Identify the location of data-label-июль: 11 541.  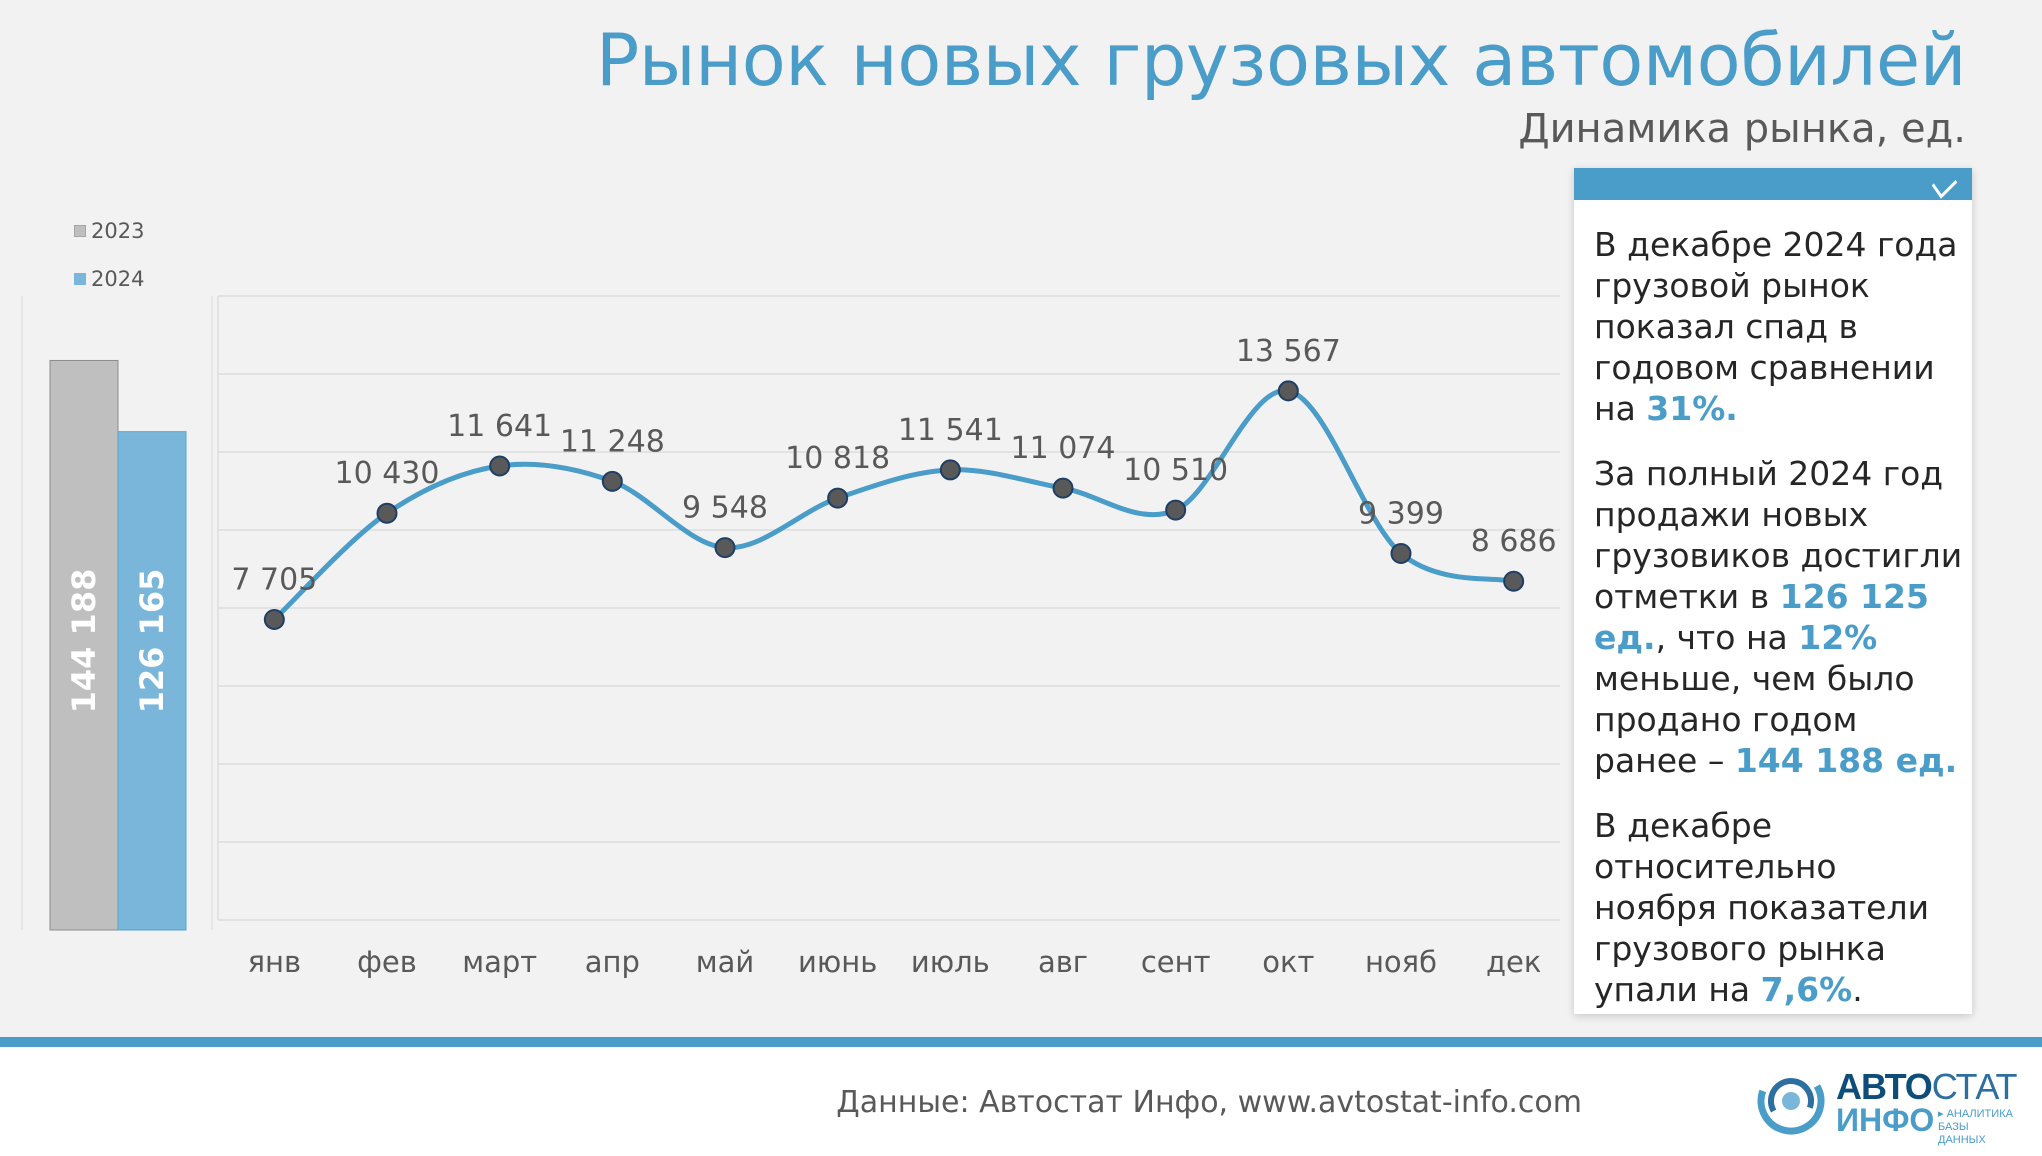
(950, 430).